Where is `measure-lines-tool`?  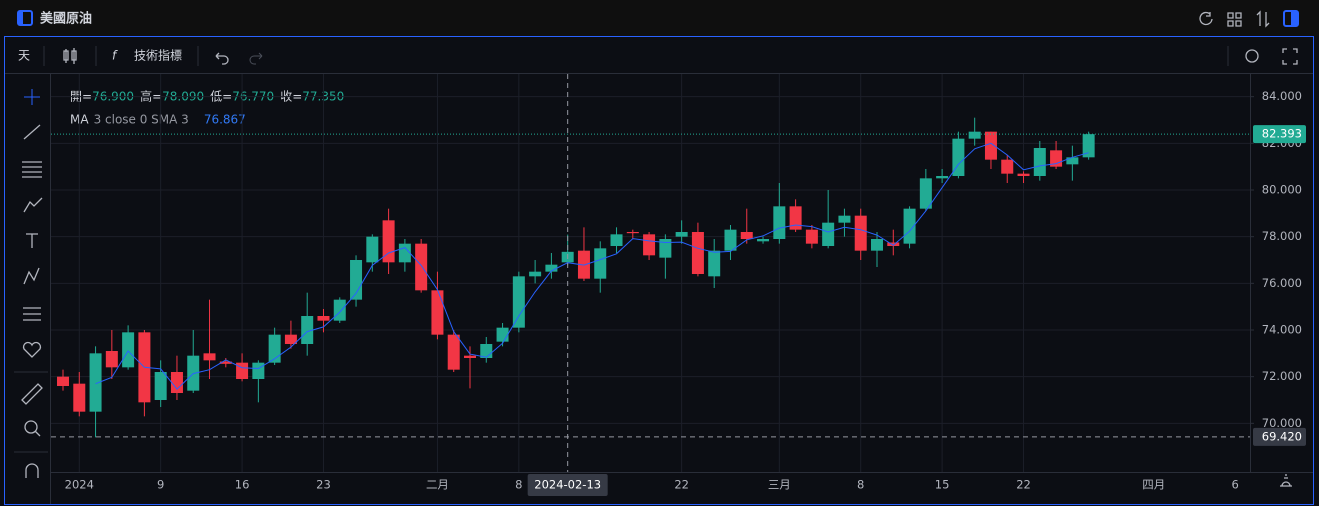
measure-lines-tool is located at coordinates (32, 314).